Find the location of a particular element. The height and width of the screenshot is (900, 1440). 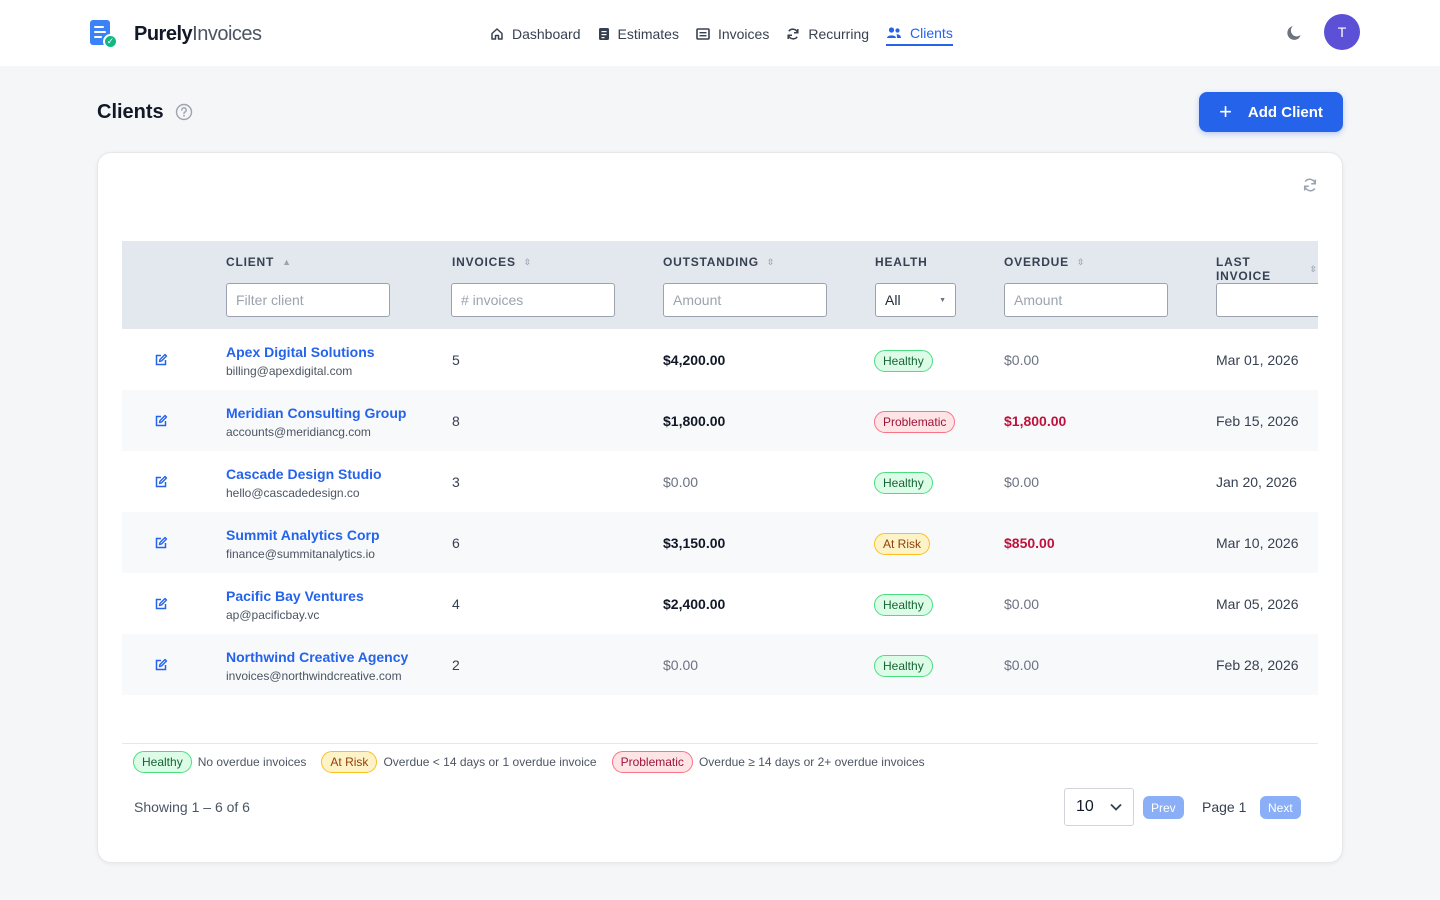

client-email: finance@summitanalytics.io is located at coordinates (300, 554).